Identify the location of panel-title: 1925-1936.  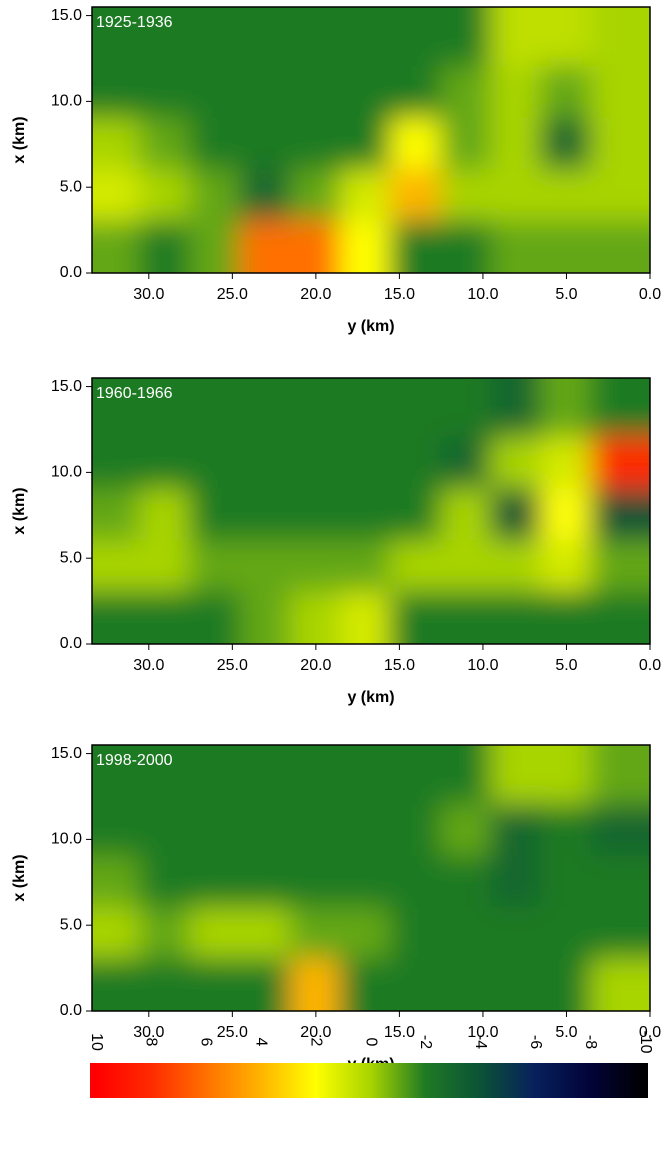
(134, 22).